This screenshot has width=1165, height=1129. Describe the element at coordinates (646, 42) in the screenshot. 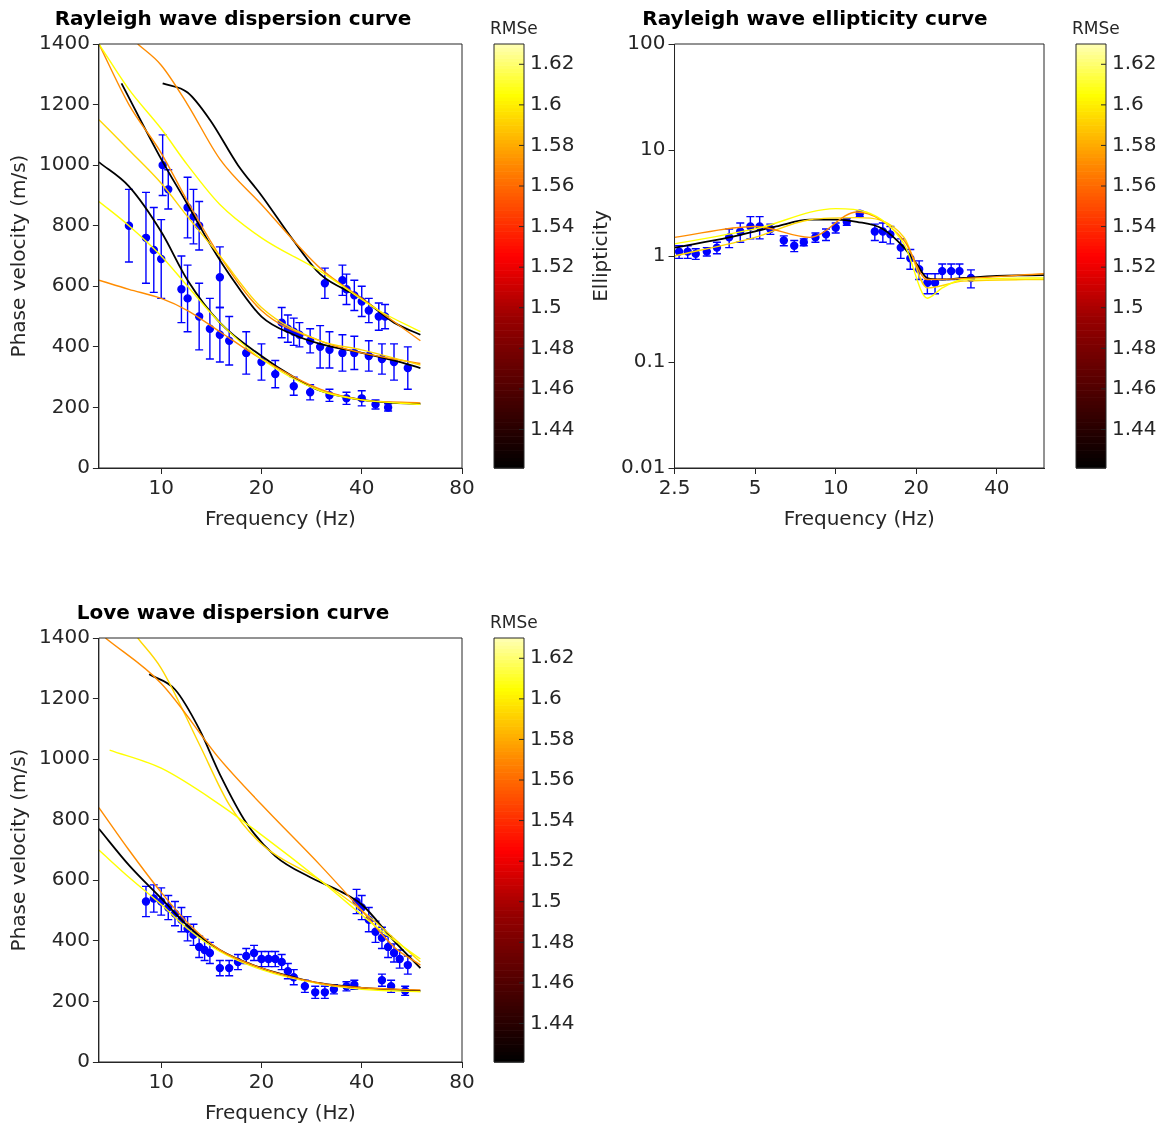

I see `y-tick-label: 100` at that location.